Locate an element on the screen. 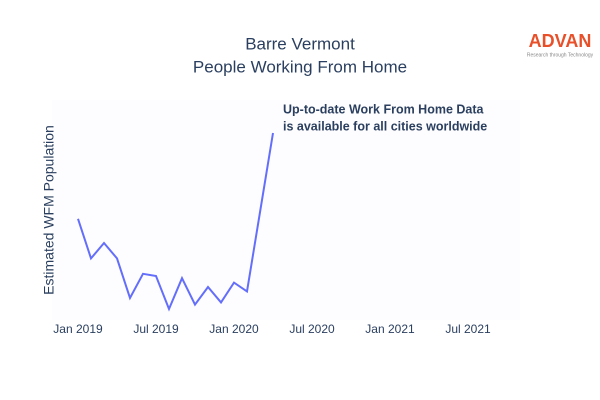  chart-title: Barre Vermont is located at coordinates (300, 43).